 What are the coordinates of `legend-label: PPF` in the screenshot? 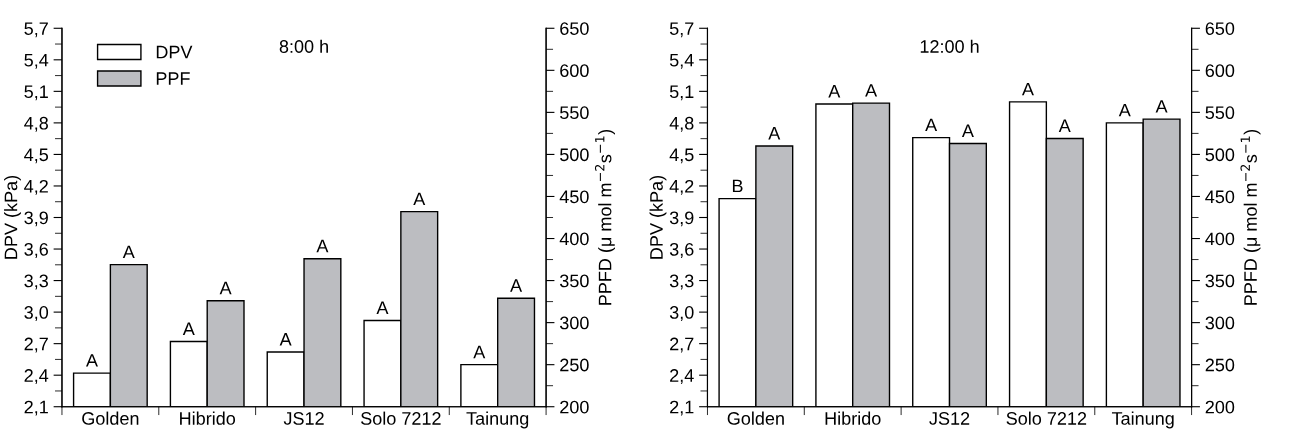 It's located at (173, 78).